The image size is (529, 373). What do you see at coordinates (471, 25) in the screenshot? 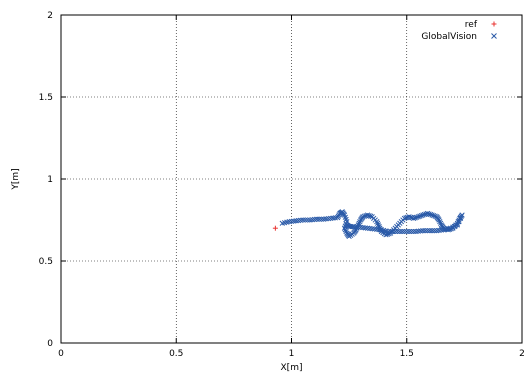
I see `legend-label-ref: ref` at bounding box center [471, 25].